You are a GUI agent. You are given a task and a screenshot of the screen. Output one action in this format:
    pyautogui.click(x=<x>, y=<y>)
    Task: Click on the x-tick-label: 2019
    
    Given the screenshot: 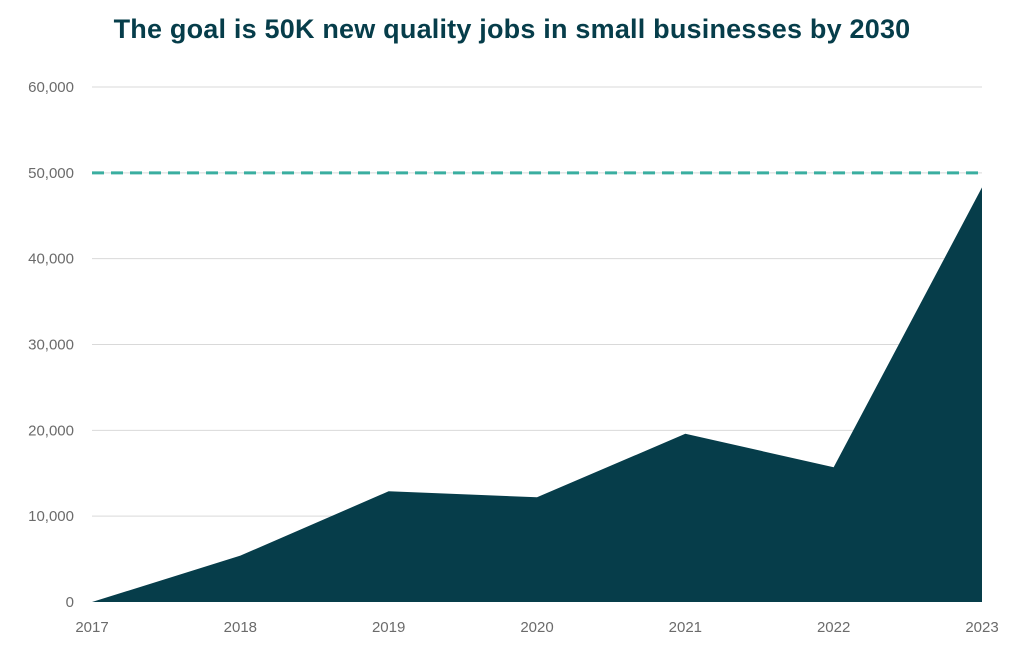 What is the action you would take?
    pyautogui.click(x=388, y=627)
    